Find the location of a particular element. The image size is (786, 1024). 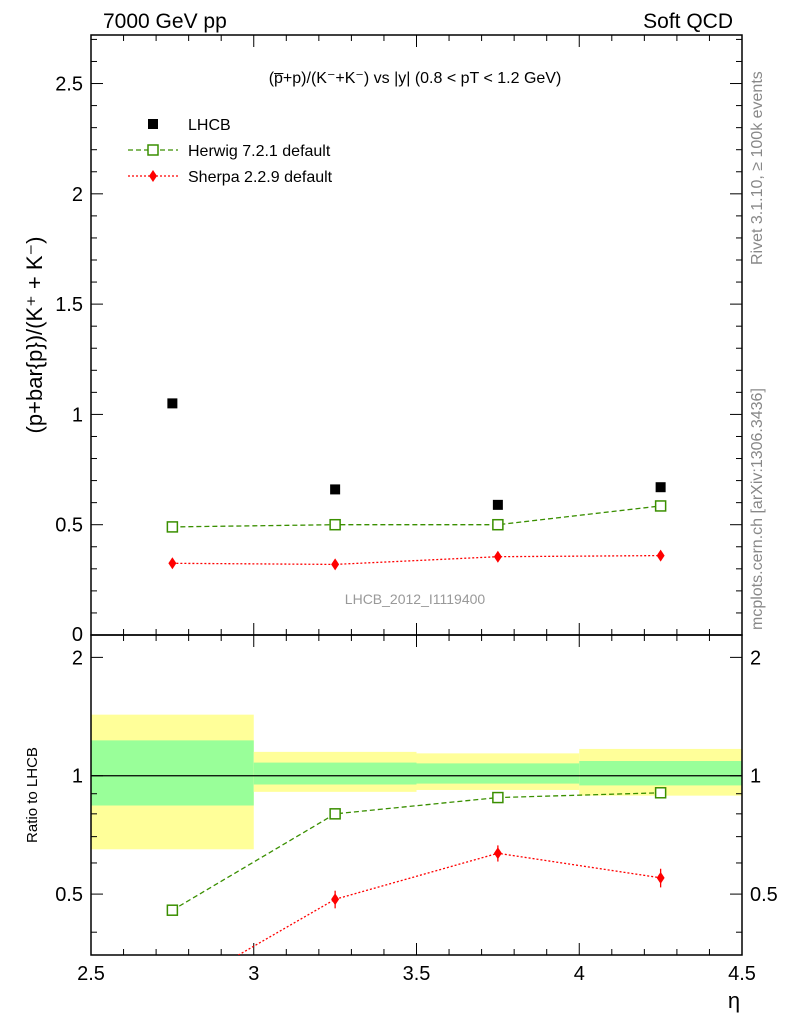

rivet-version-label: Rivet 3.1.10, ≥ 100k events is located at coordinates (757, 168).